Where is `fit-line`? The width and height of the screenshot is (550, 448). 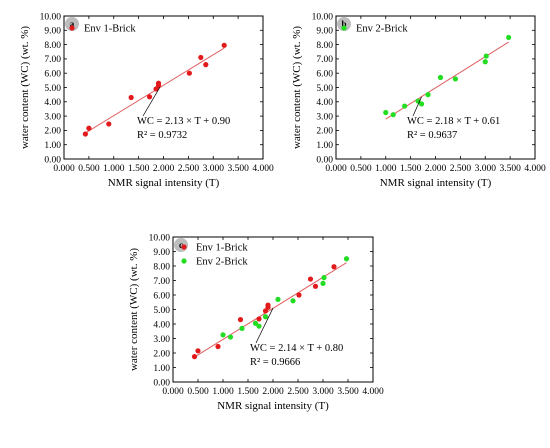 fit-line is located at coordinates (270, 310).